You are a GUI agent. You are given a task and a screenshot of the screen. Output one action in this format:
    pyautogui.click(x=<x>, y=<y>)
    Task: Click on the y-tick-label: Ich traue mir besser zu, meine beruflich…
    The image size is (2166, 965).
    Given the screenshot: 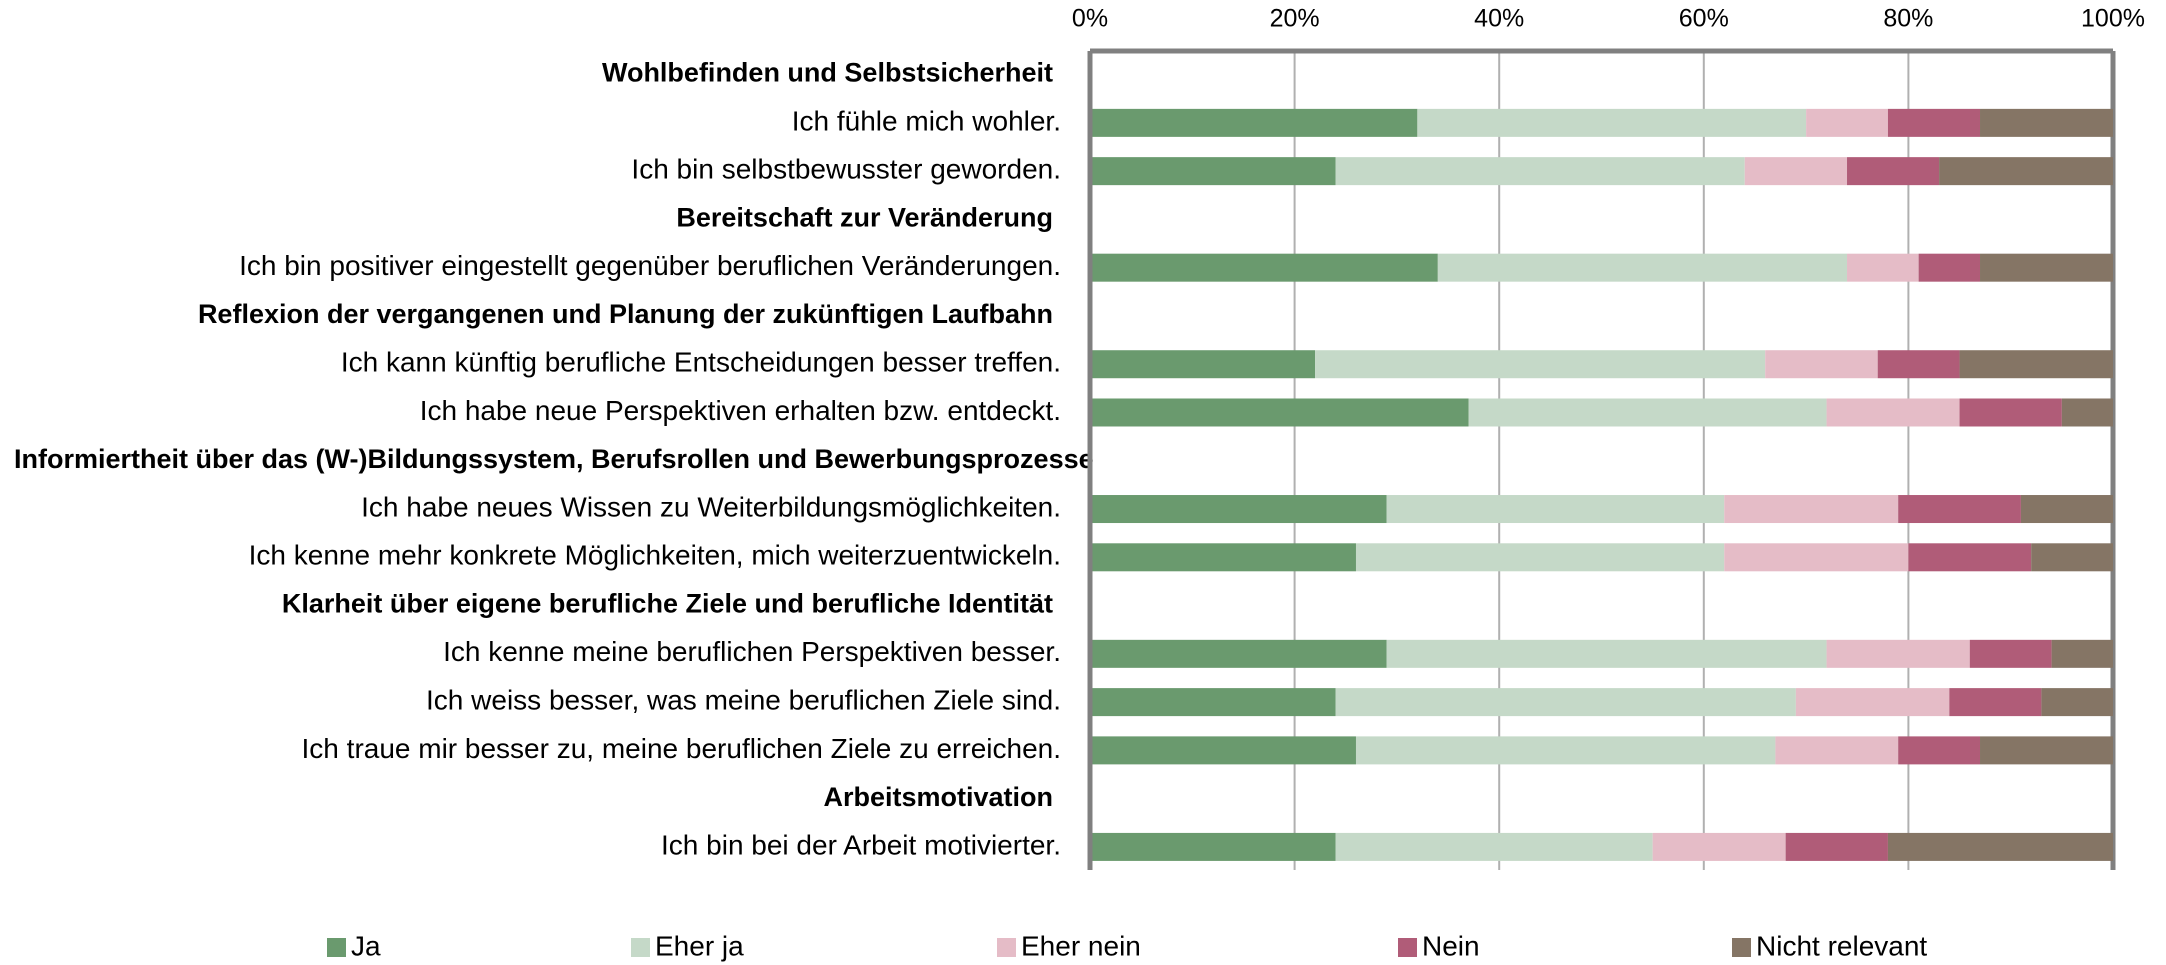 What is the action you would take?
    pyautogui.click(x=681, y=748)
    